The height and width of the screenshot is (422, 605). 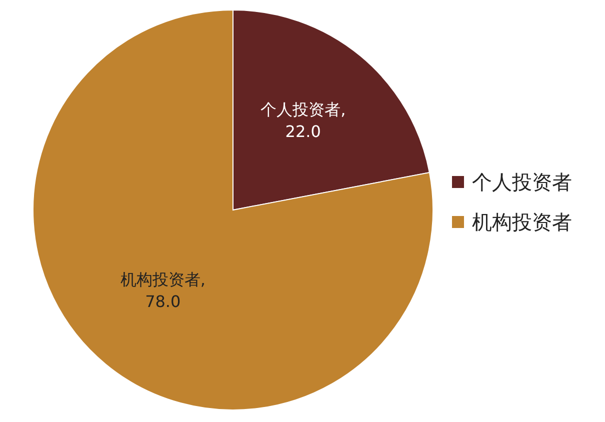 What do you see at coordinates (522, 222) in the screenshot?
I see `legend-label: 机构投资者` at bounding box center [522, 222].